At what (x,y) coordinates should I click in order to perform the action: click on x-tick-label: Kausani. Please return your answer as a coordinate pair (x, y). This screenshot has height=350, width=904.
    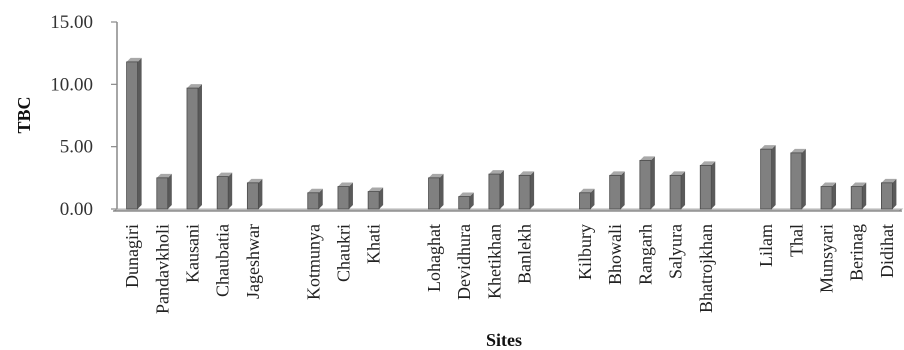
    Looking at the image, I should click on (192, 253).